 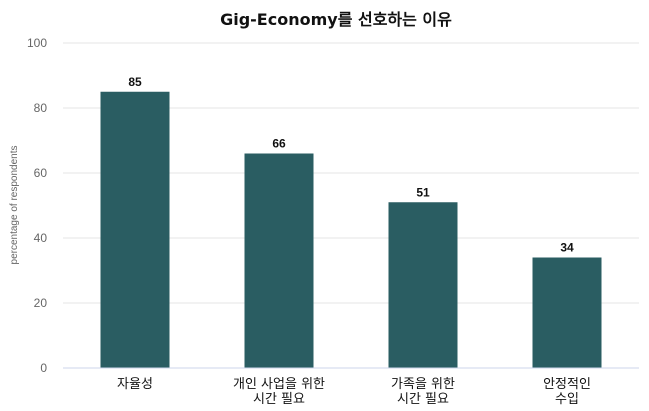 What do you see at coordinates (567, 248) in the screenshot?
I see `data-label: 34` at bounding box center [567, 248].